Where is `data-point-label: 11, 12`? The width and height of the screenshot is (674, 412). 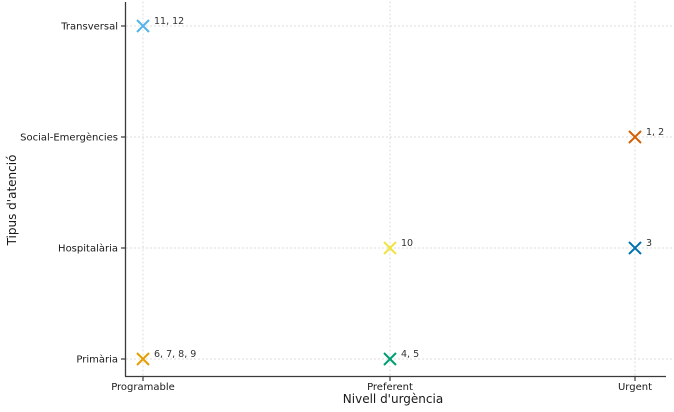
data-point-label: 11, 12 is located at coordinates (169, 21).